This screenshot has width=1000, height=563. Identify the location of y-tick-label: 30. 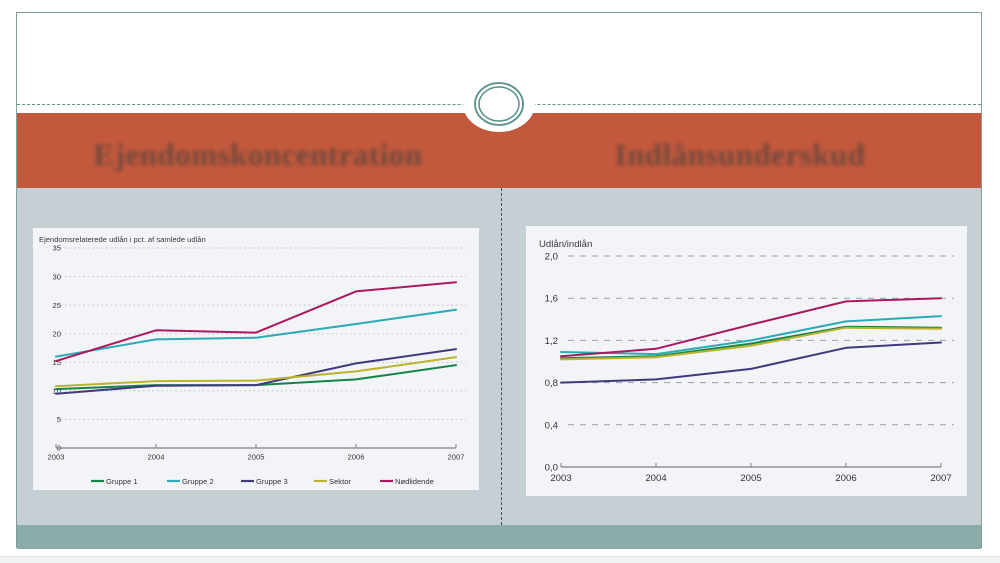
(57, 276).